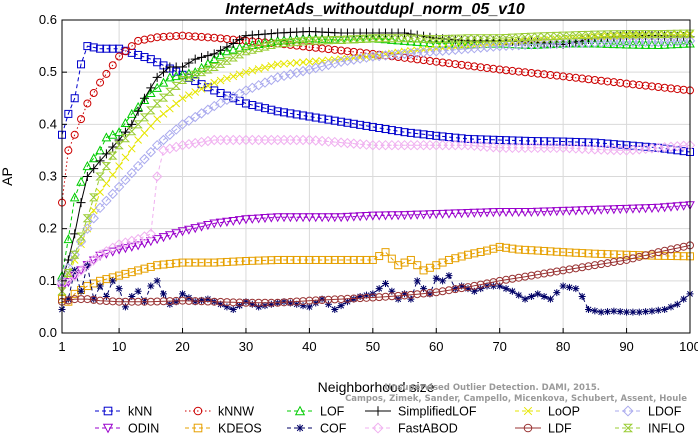 The image size is (698, 434). I want to click on legend-marker, so click(528, 411).